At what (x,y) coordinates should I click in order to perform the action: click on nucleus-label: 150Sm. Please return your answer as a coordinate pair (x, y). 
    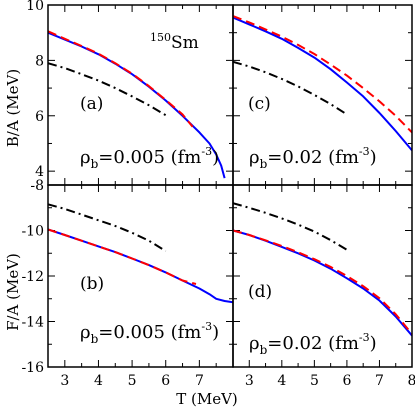
    Looking at the image, I should click on (174, 42).